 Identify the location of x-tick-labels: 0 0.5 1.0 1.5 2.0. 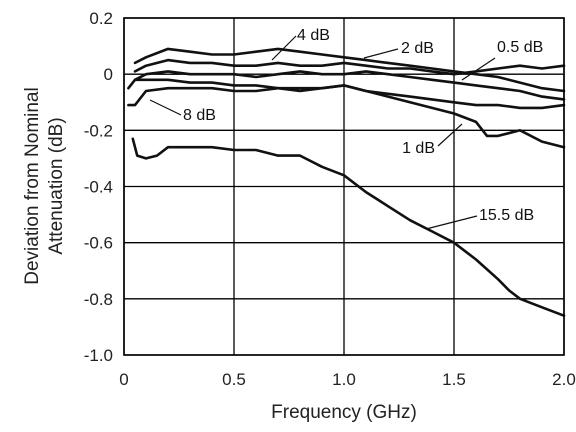
(347, 379).